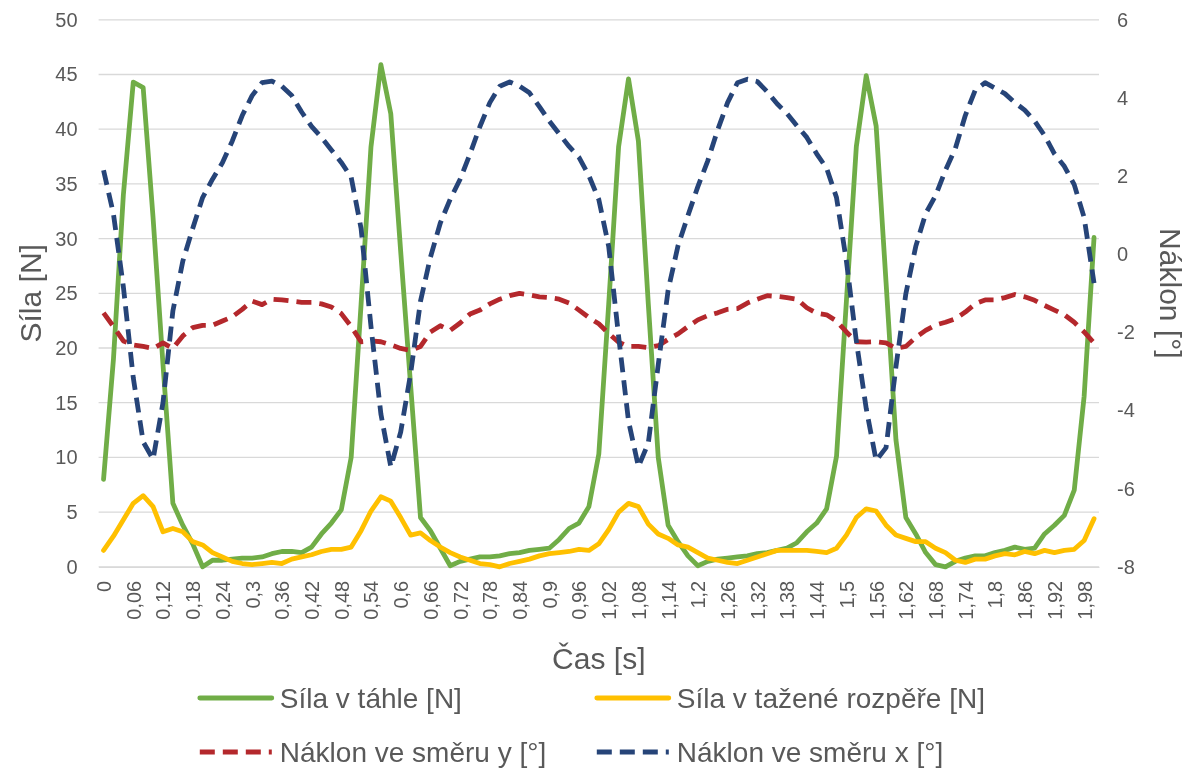 The image size is (1199, 769). Describe the element at coordinates (371, 600) in the screenshot. I see `x-tick-label: 0,54` at that location.